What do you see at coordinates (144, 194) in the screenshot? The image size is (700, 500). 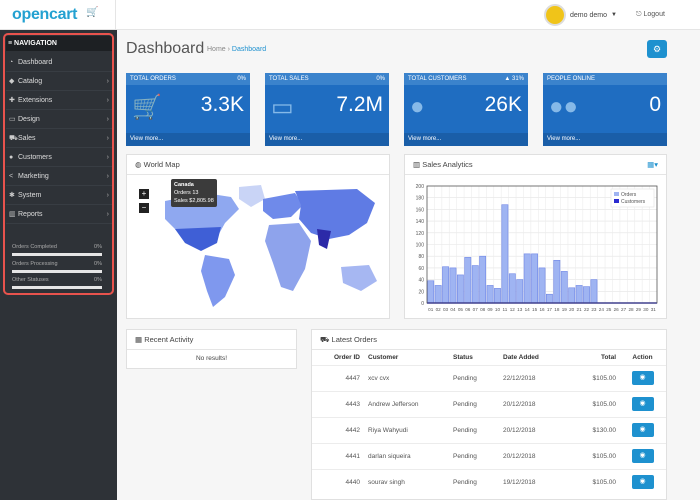 I see `zoom-in-button: +` at bounding box center [144, 194].